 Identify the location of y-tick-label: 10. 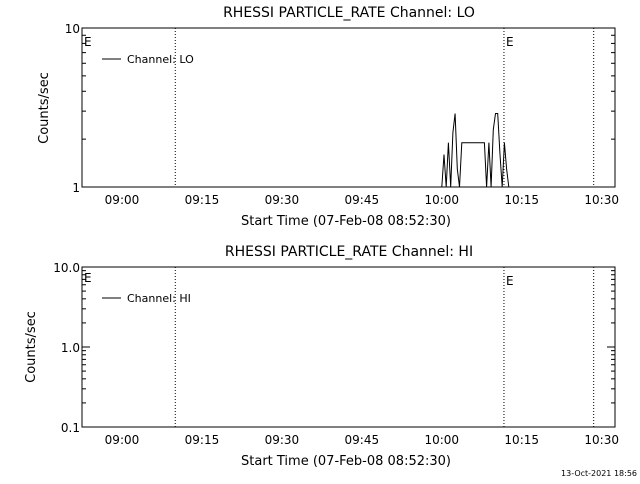
(72, 29).